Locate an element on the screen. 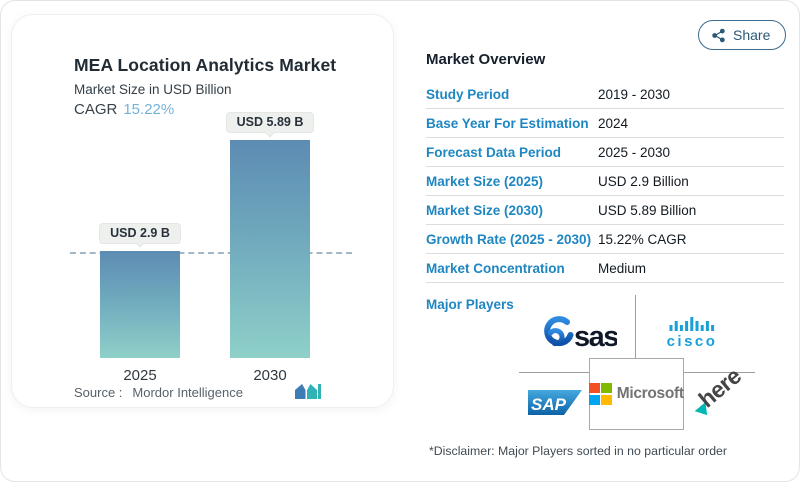 This screenshot has height=482, width=800. row-label: Market Size (2030) is located at coordinates (485, 210).